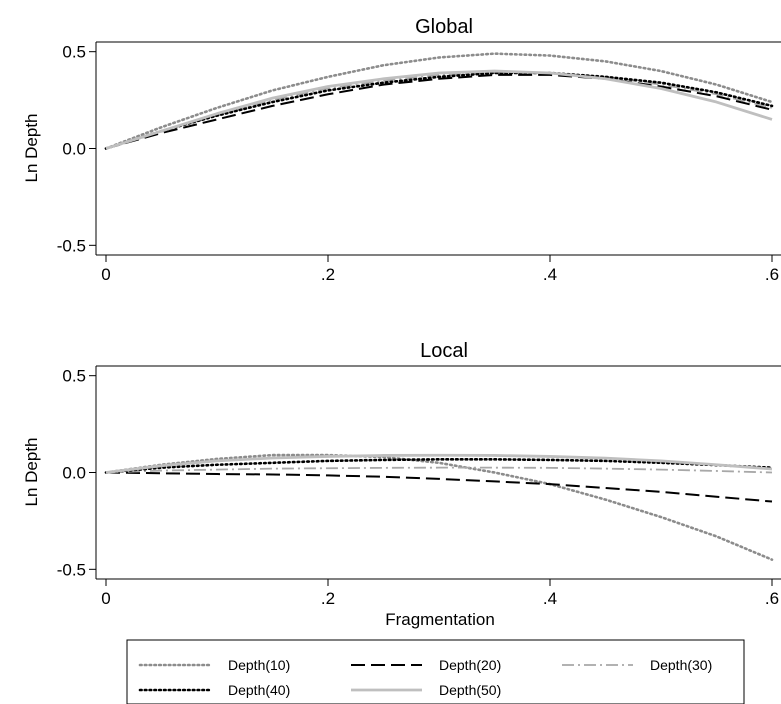 This screenshot has width=781, height=704. I want to click on y-tick-label-global: 0.0, so click(74, 149).